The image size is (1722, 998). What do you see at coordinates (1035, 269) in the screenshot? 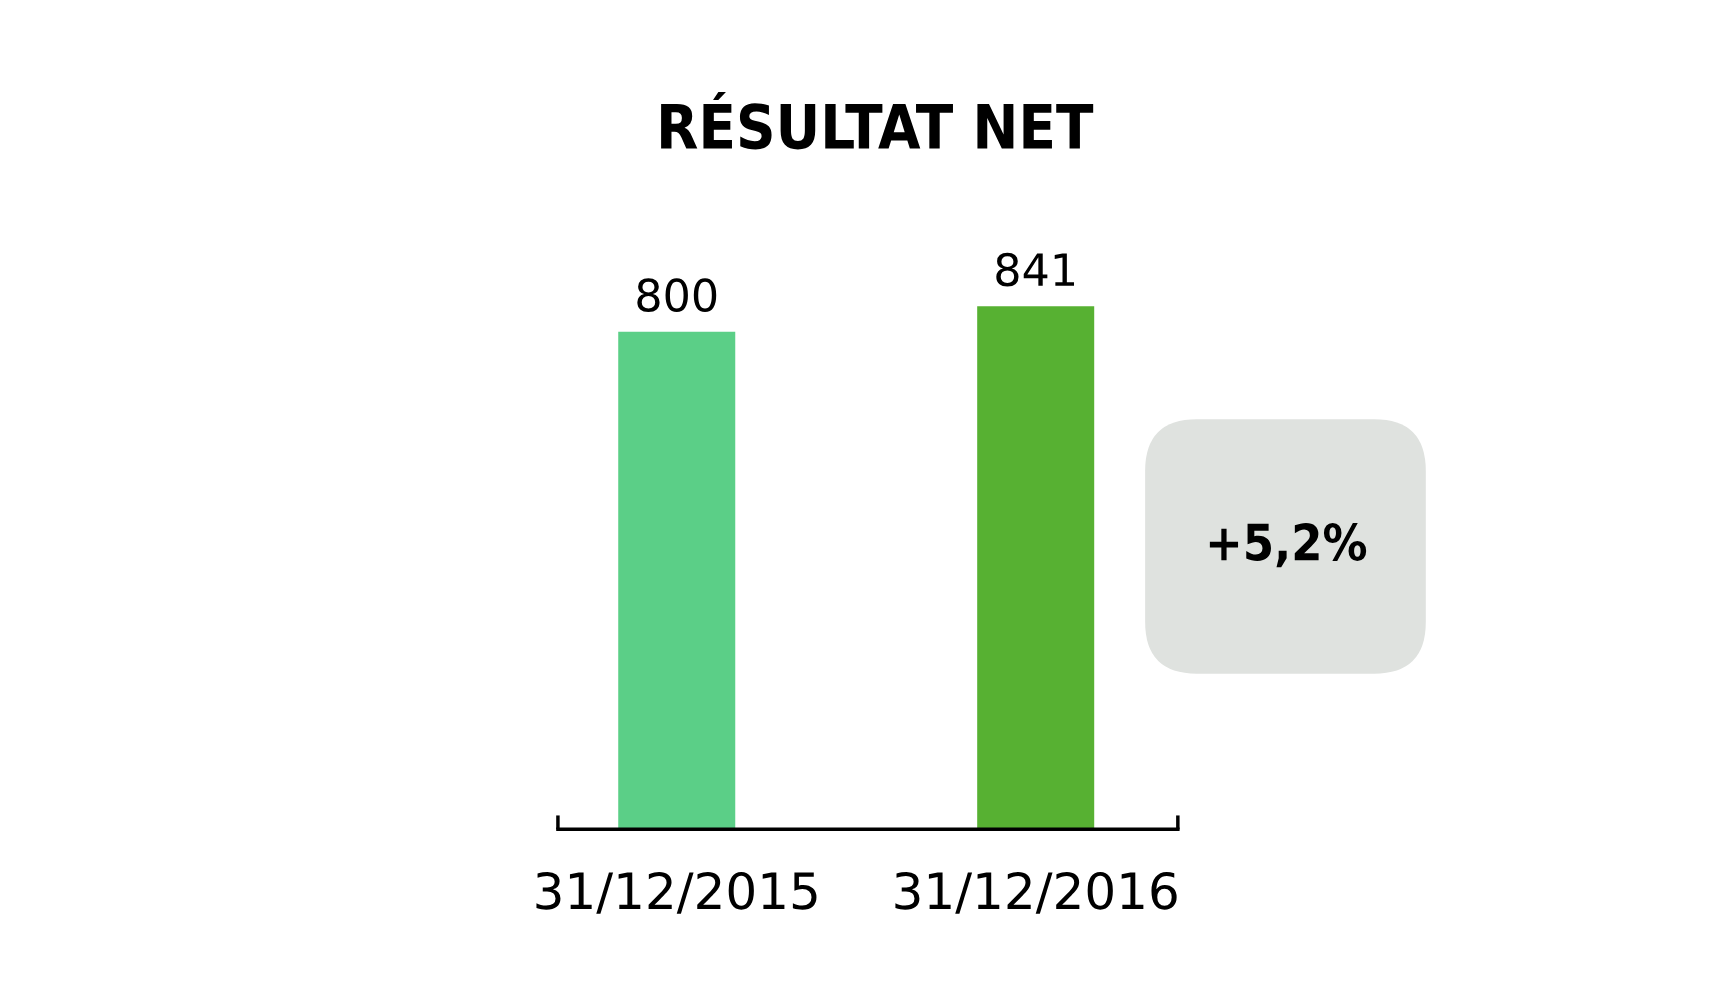
I see `data-label: 841` at bounding box center [1035, 269].